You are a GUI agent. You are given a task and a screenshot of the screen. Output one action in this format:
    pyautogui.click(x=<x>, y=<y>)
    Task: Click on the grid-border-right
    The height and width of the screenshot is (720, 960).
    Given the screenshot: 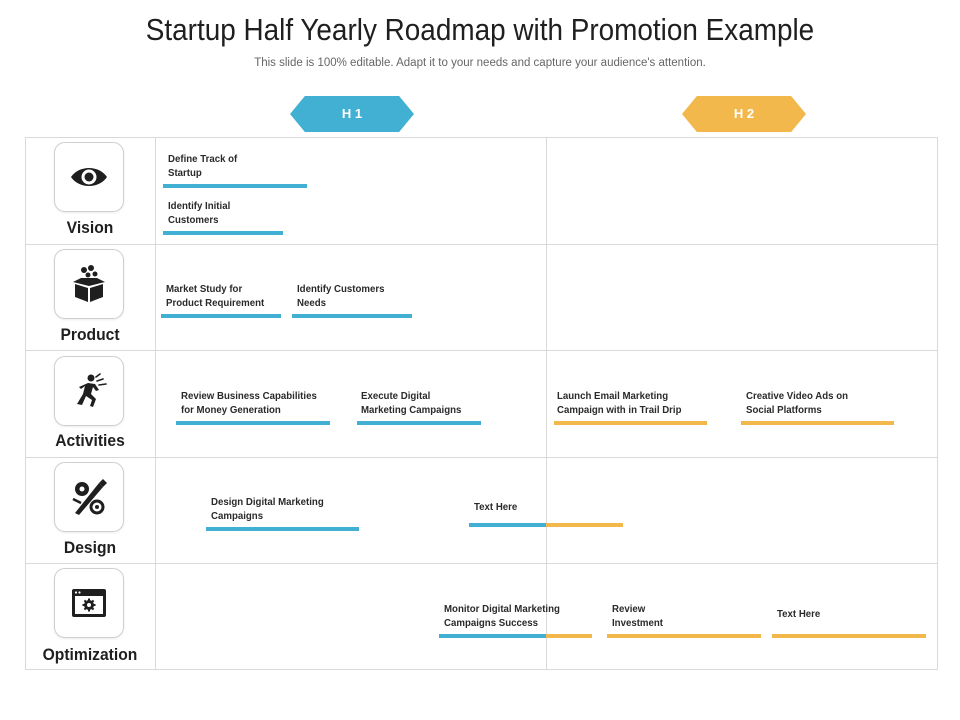 What is the action you would take?
    pyautogui.click(x=937, y=403)
    